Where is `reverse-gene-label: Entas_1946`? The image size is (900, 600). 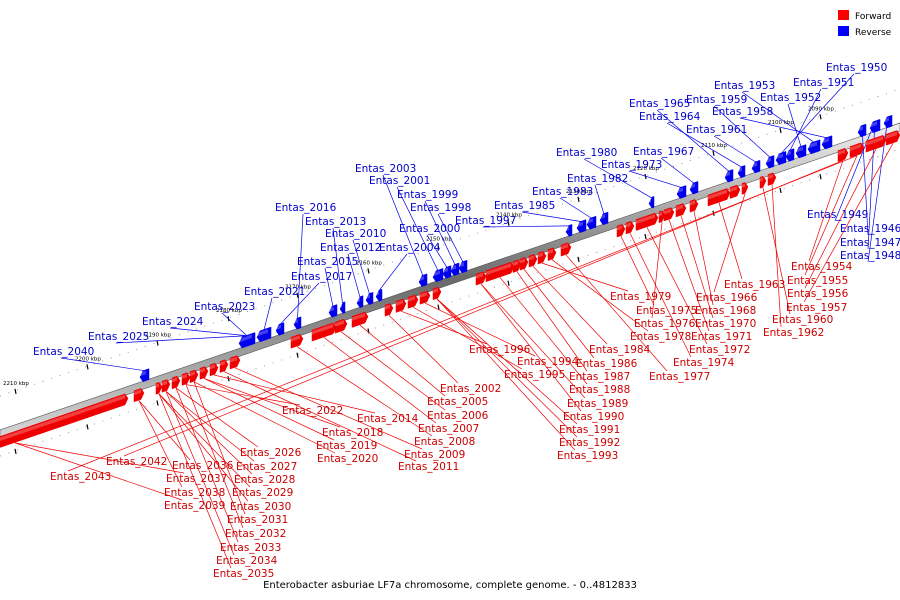
reverse-gene-label: Entas_1946 is located at coordinates (870, 229).